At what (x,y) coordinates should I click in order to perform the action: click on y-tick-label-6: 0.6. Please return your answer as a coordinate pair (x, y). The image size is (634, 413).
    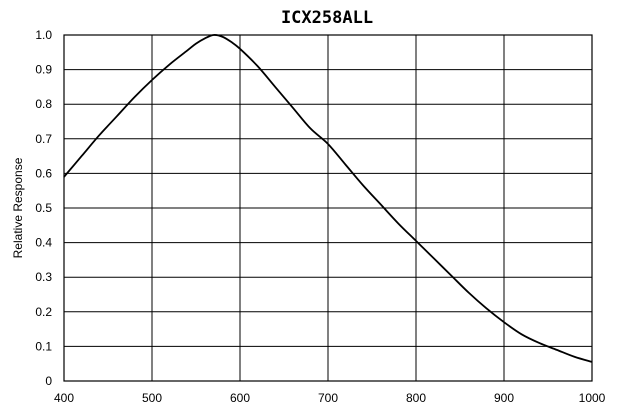
    Looking at the image, I should click on (43, 173).